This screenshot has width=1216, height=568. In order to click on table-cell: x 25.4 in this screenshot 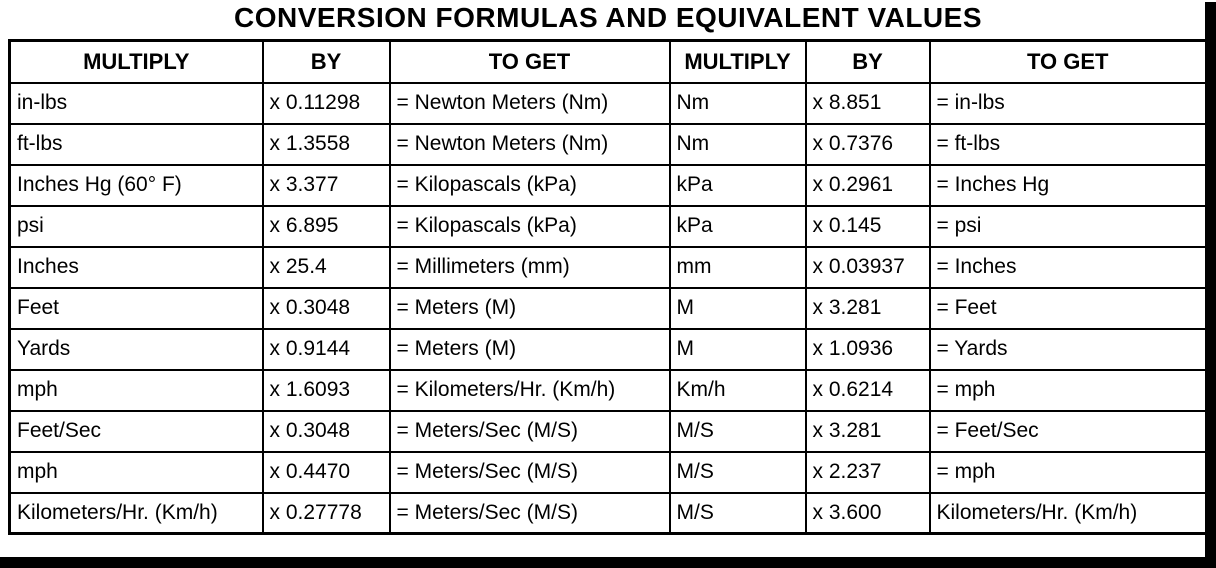, I will do `click(326, 267)`.